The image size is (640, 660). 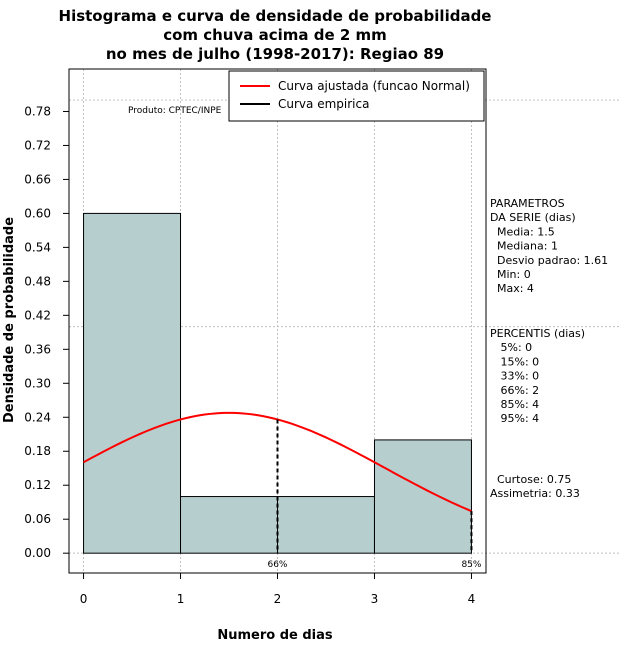 I want to click on params-line: Mediana: 1, so click(x=524, y=246).